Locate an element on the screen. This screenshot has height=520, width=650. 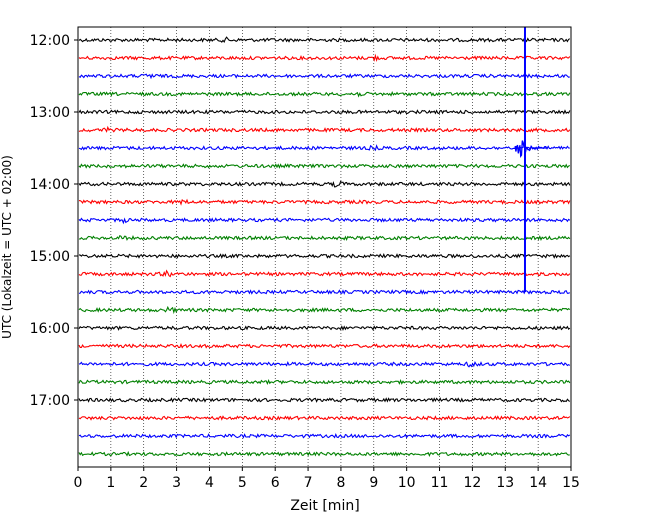
trace-row-14:45 is located at coordinates (324, 238).